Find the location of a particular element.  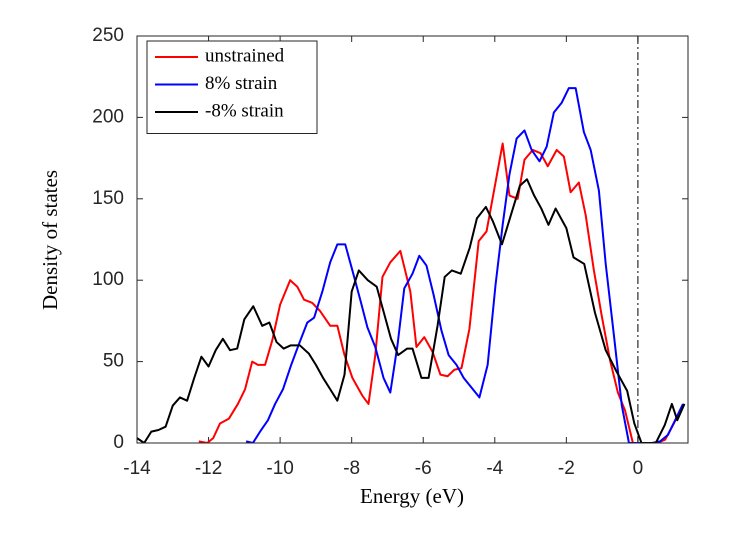

x-tick-label: -4 is located at coordinates (494, 468).